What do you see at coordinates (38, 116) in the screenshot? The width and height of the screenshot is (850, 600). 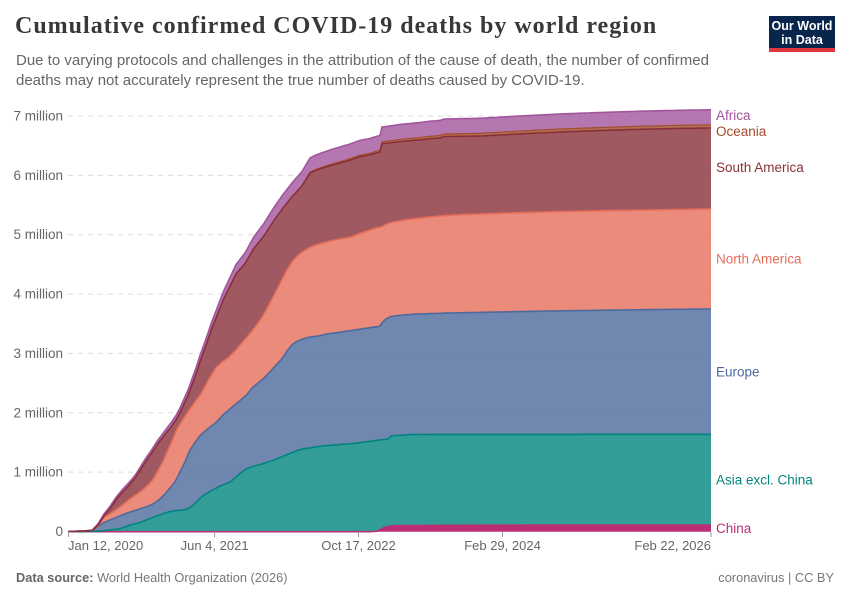 I see `svg-text: 7 million` at bounding box center [38, 116].